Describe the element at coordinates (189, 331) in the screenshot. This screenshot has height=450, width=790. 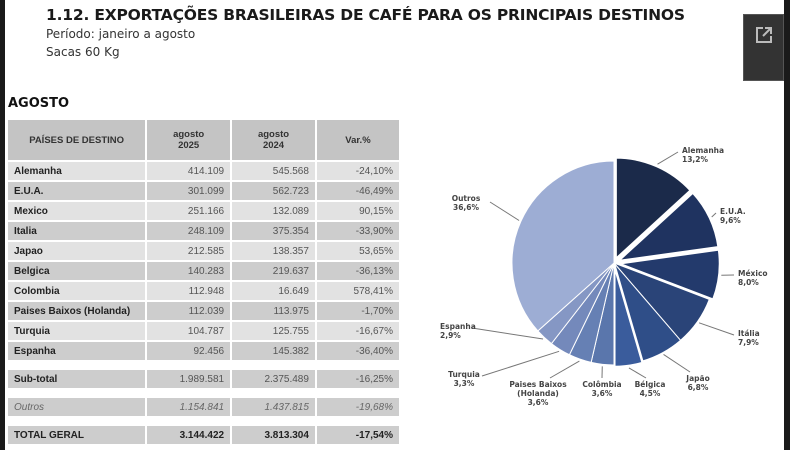
I see `value-2025-cell: 104.787` at that location.